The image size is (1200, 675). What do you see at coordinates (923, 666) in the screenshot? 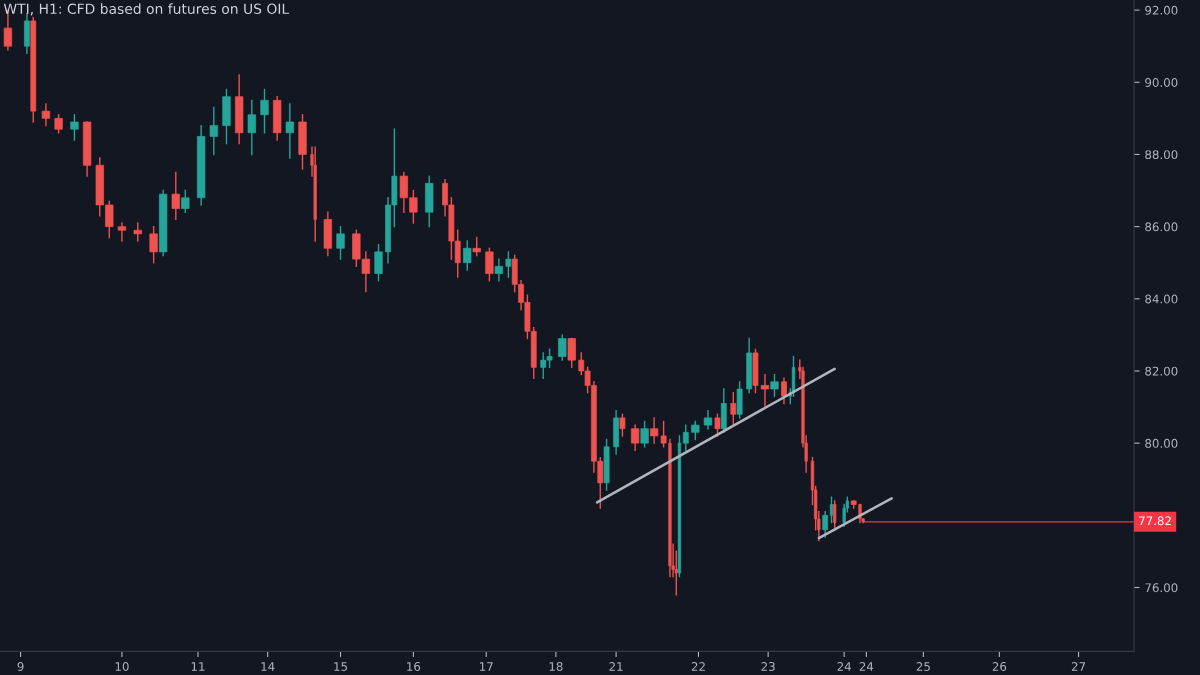
I see `x-tick-label: 25` at bounding box center [923, 666].